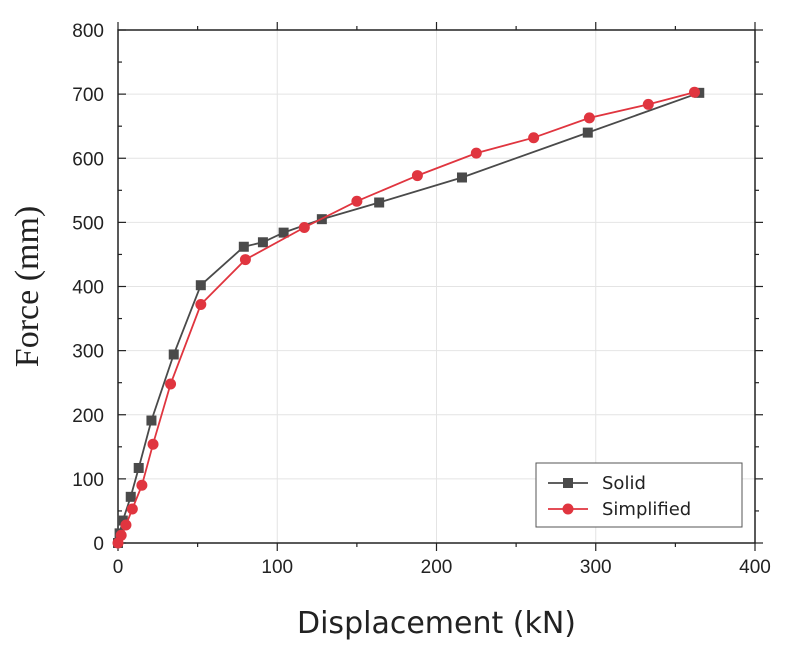 The height and width of the screenshot is (650, 800). What do you see at coordinates (624, 483) in the screenshot?
I see `legend-label-solid: Solid` at bounding box center [624, 483].